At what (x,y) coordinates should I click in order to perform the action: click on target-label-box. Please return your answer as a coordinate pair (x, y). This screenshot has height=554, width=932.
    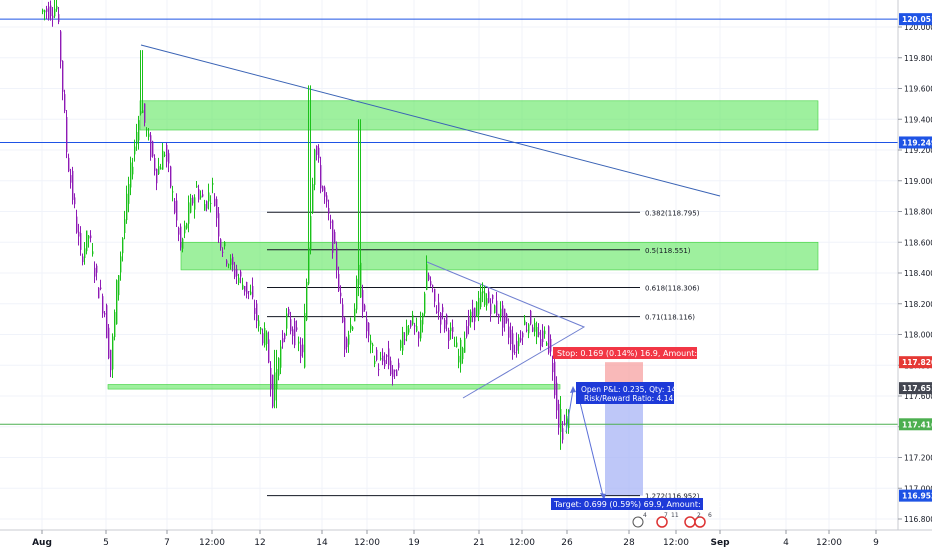
    Looking at the image, I should click on (627, 504).